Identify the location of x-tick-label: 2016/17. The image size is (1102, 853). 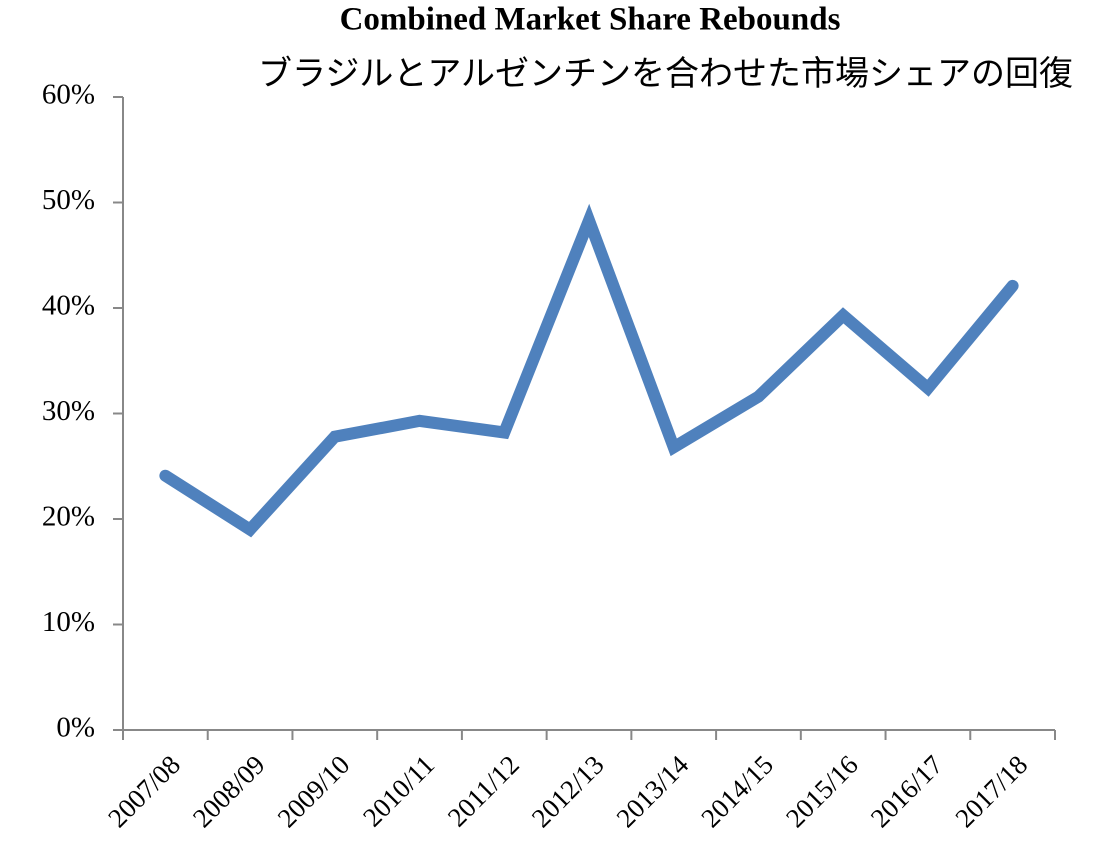
(907, 791).